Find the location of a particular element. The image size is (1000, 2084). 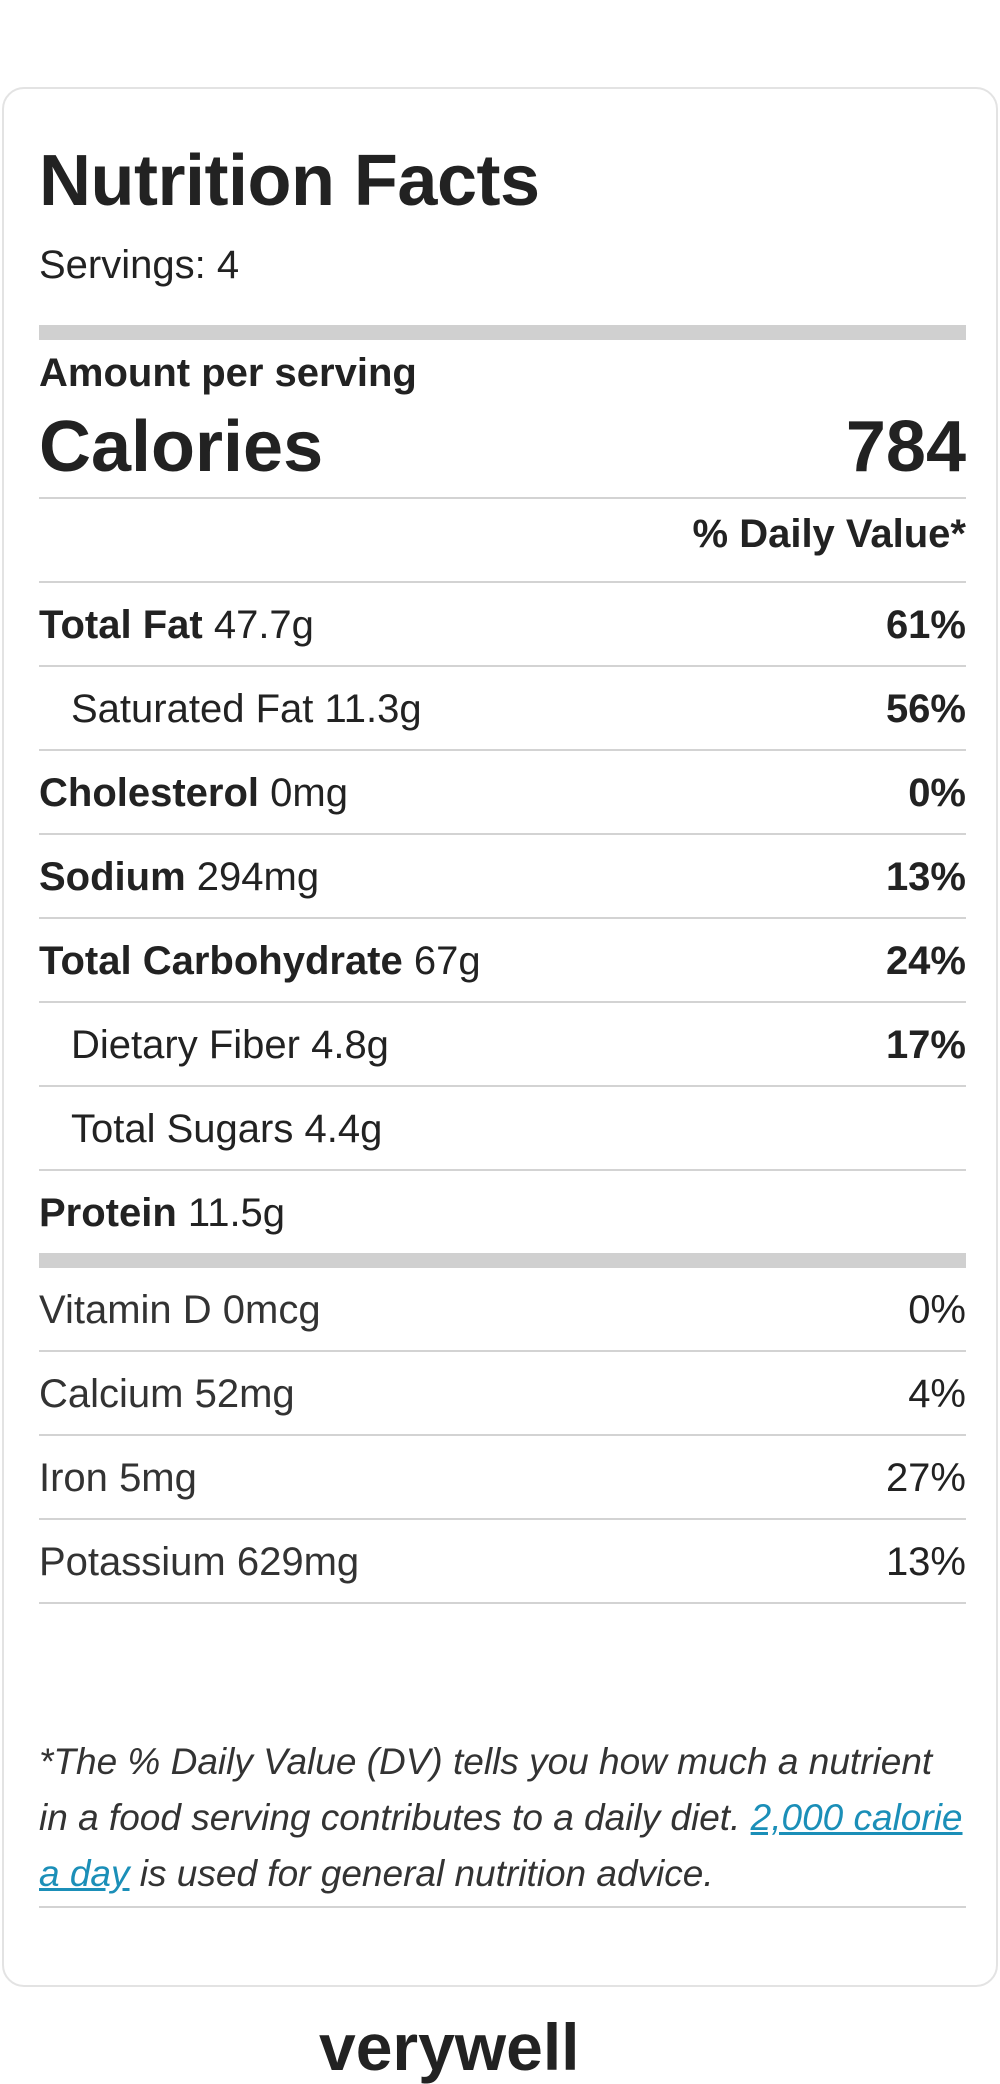

nutrient-row-total-fat: Total Fat 47.7g 61% is located at coordinates (502, 625).